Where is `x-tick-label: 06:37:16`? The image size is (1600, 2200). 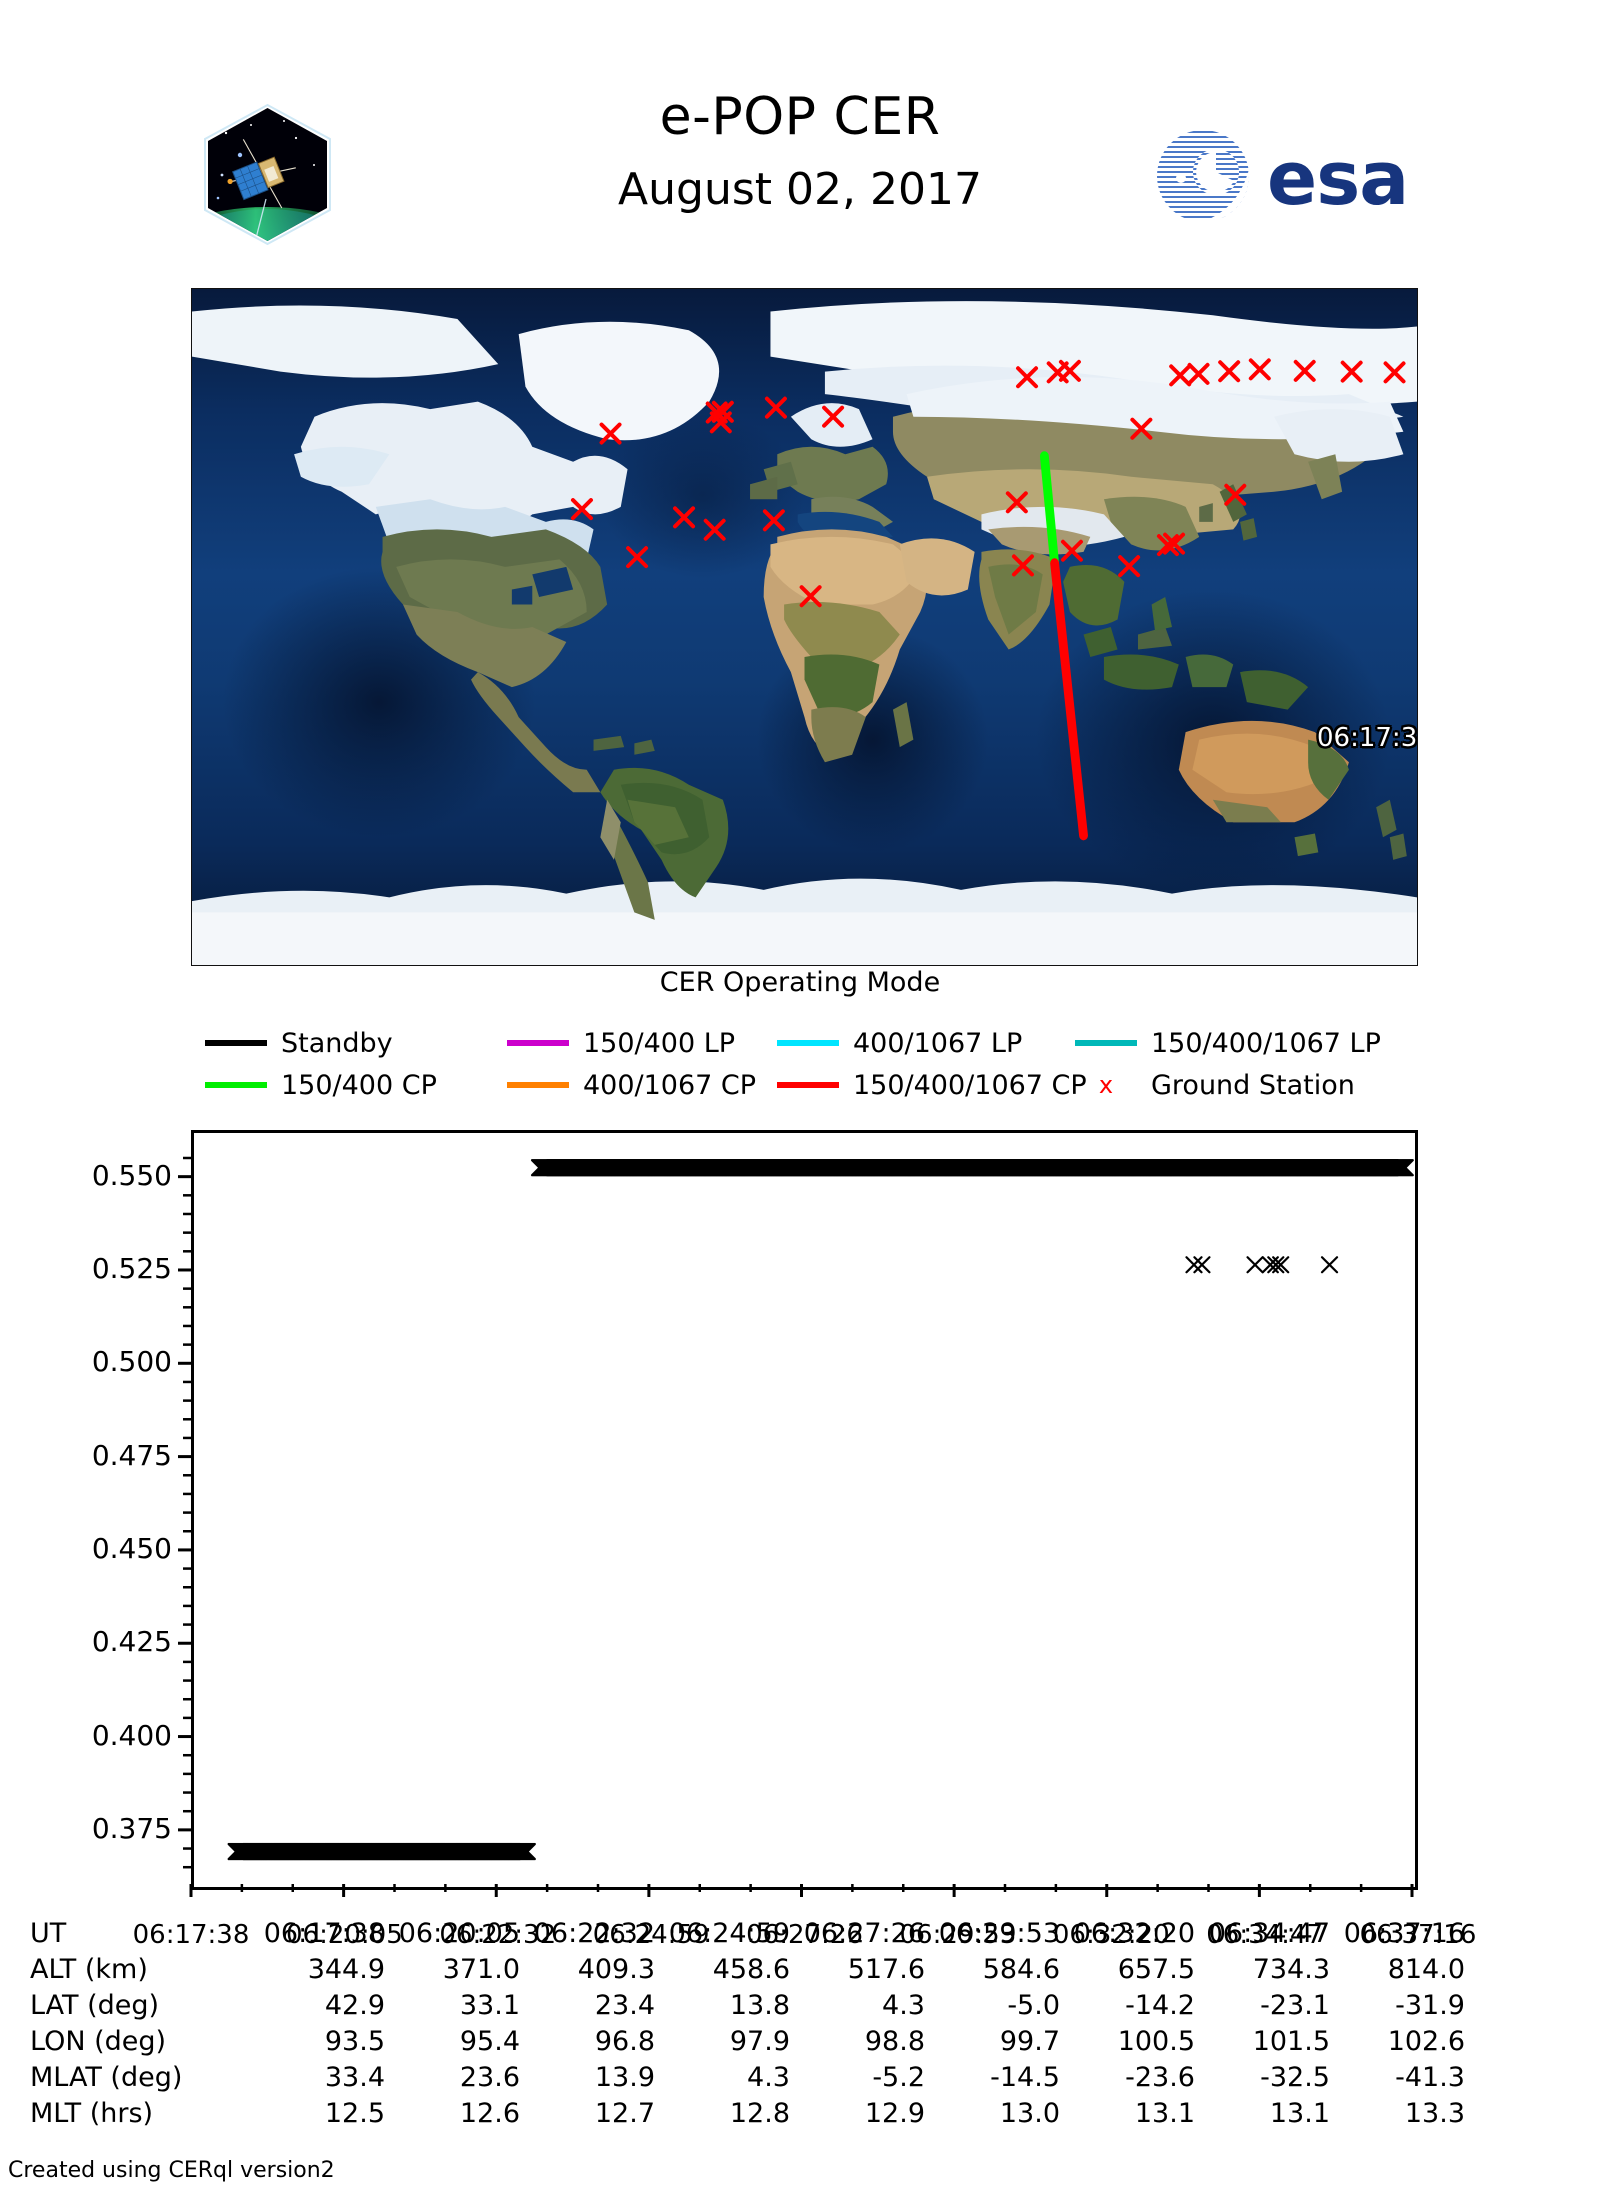 x-tick-label: 06:37:16 is located at coordinates (1418, 1935).